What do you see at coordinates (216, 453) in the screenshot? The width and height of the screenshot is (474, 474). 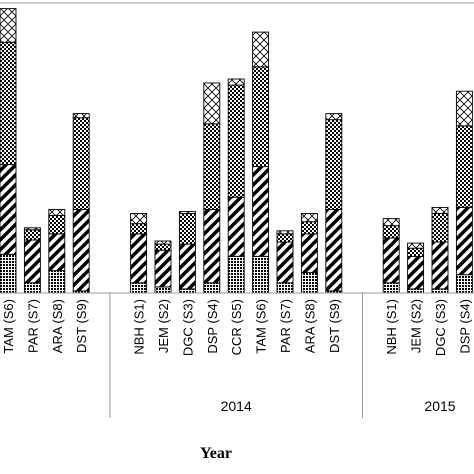 I see `x-axis-title: Year` at bounding box center [216, 453].